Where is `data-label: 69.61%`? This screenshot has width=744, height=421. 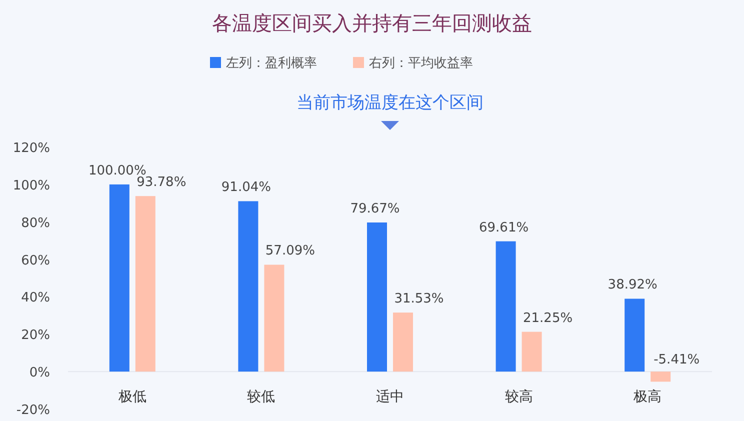 data-label: 69.61% is located at coordinates (504, 228).